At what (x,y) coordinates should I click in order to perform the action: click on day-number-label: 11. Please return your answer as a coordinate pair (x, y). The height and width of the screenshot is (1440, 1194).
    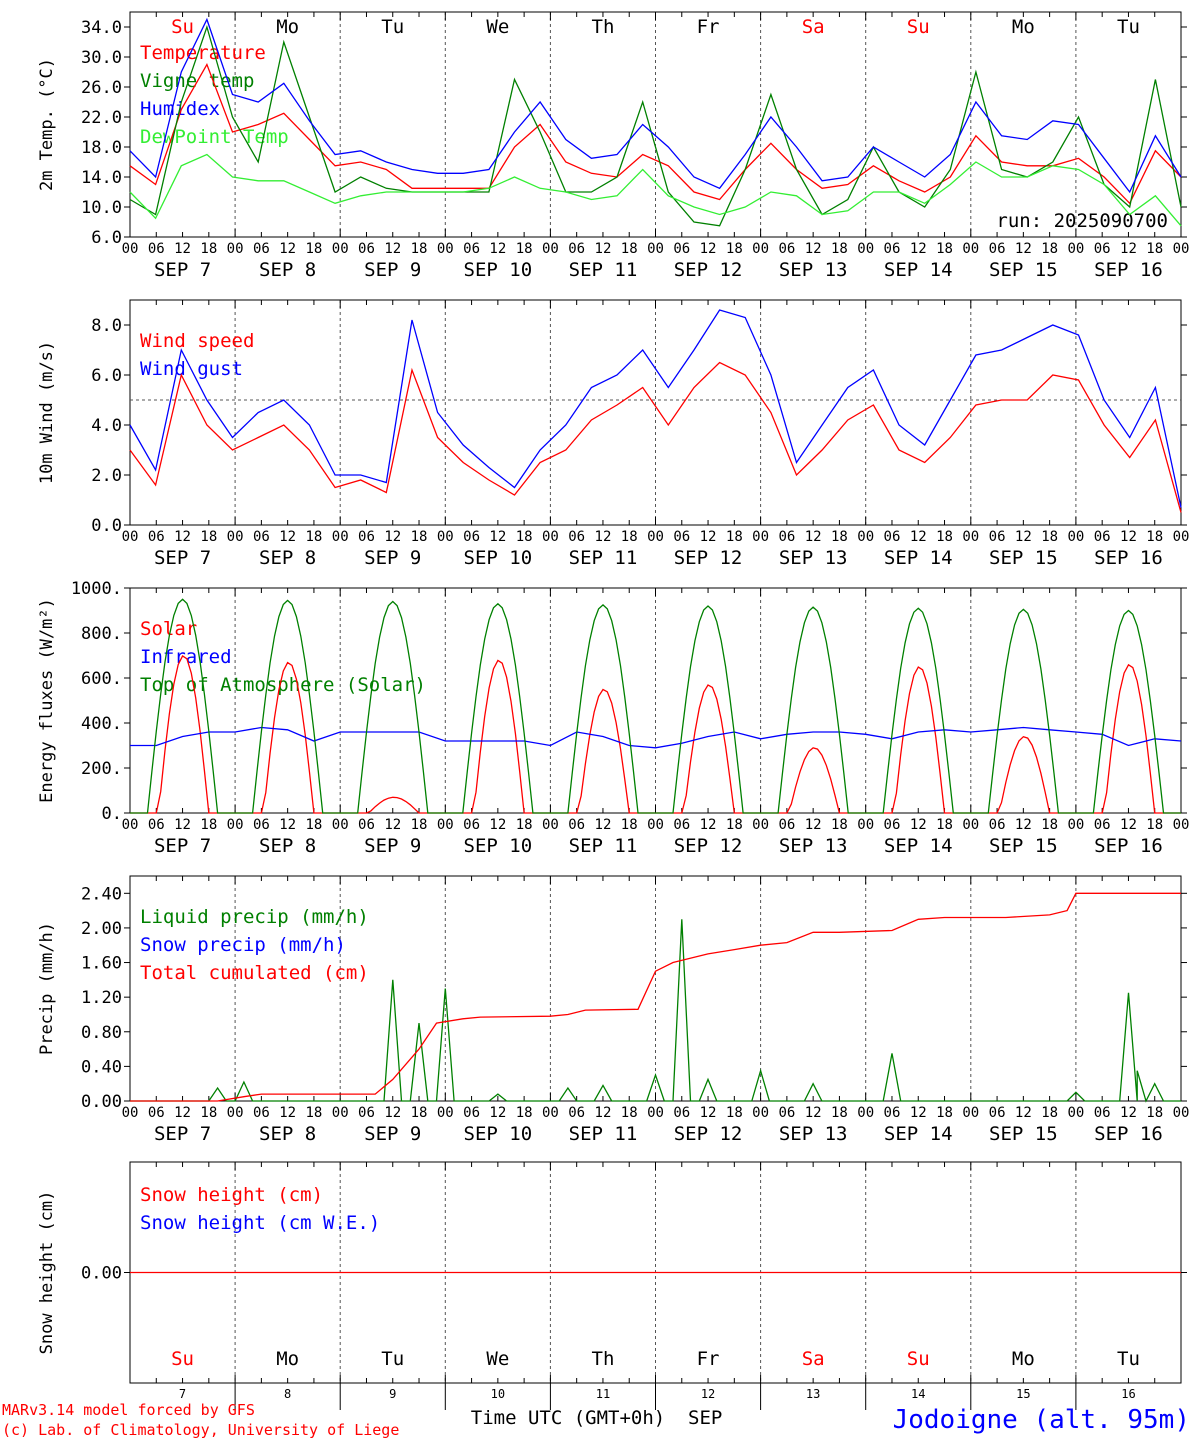
    Looking at the image, I should click on (603, 1394).